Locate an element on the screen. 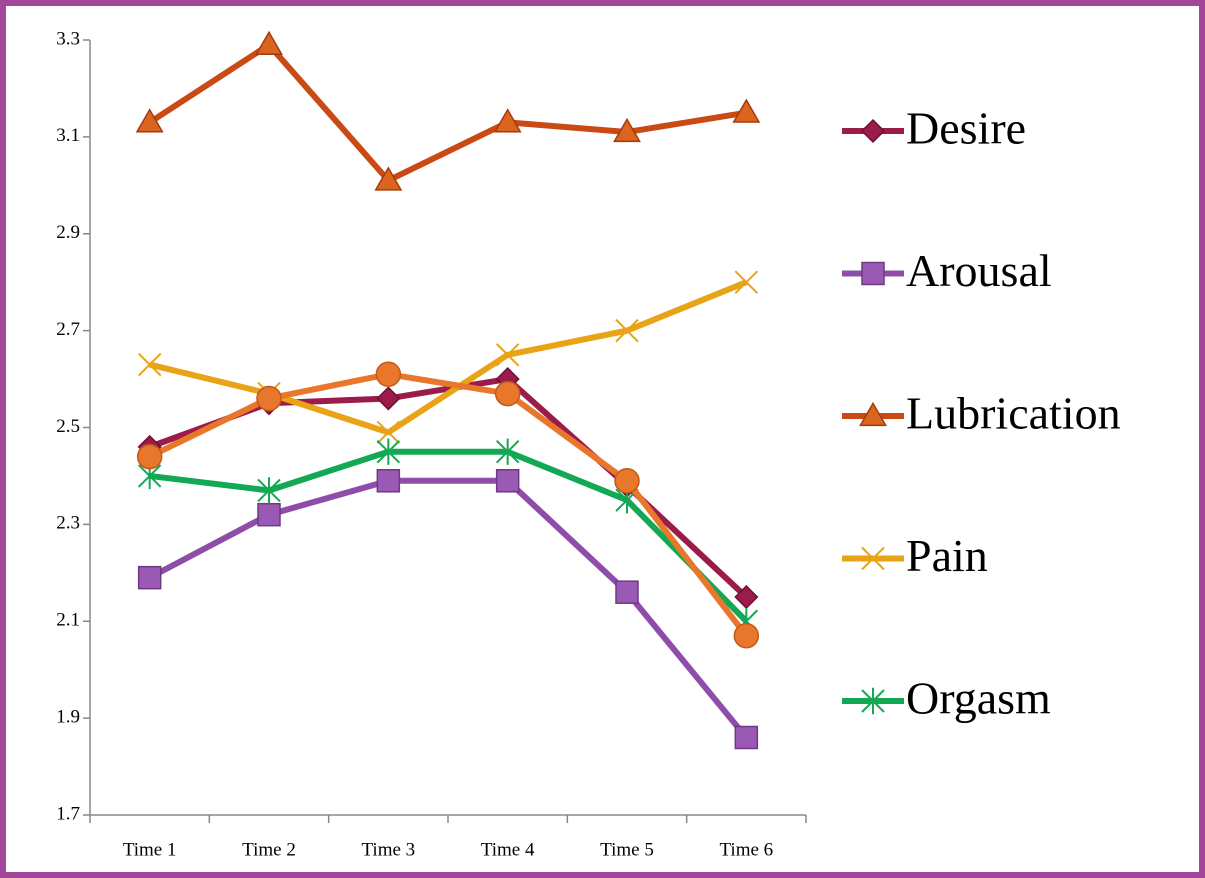 The height and width of the screenshot is (878, 1205). y-tick-label: 3.3 is located at coordinates (68, 38).